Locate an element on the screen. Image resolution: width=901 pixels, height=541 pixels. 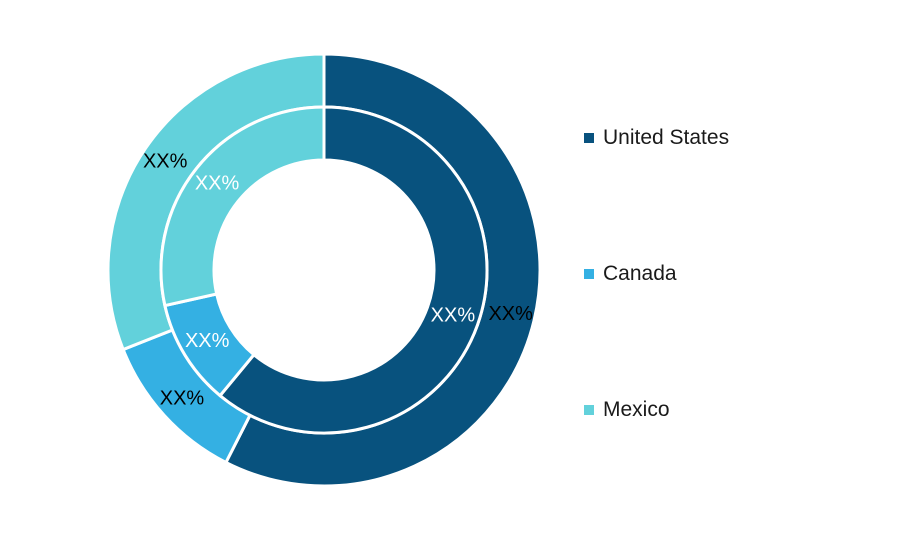
legend-swatch-united-states is located at coordinates (589, 138).